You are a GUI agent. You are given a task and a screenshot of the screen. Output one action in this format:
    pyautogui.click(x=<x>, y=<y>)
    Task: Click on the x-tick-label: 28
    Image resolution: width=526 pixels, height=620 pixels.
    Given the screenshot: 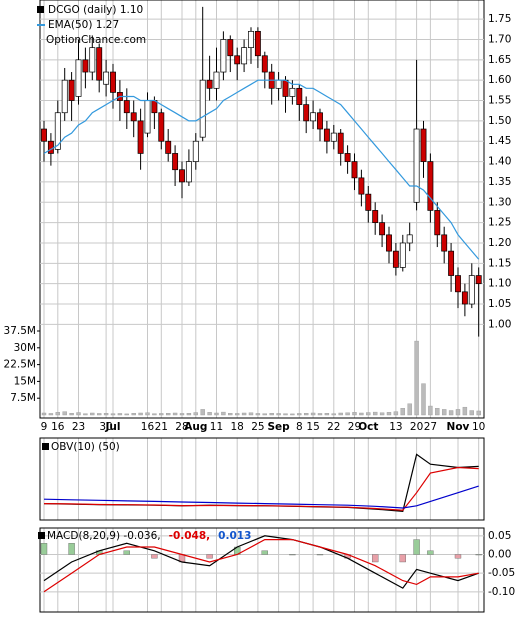 What is the action you would take?
    pyautogui.click(x=181, y=427)
    